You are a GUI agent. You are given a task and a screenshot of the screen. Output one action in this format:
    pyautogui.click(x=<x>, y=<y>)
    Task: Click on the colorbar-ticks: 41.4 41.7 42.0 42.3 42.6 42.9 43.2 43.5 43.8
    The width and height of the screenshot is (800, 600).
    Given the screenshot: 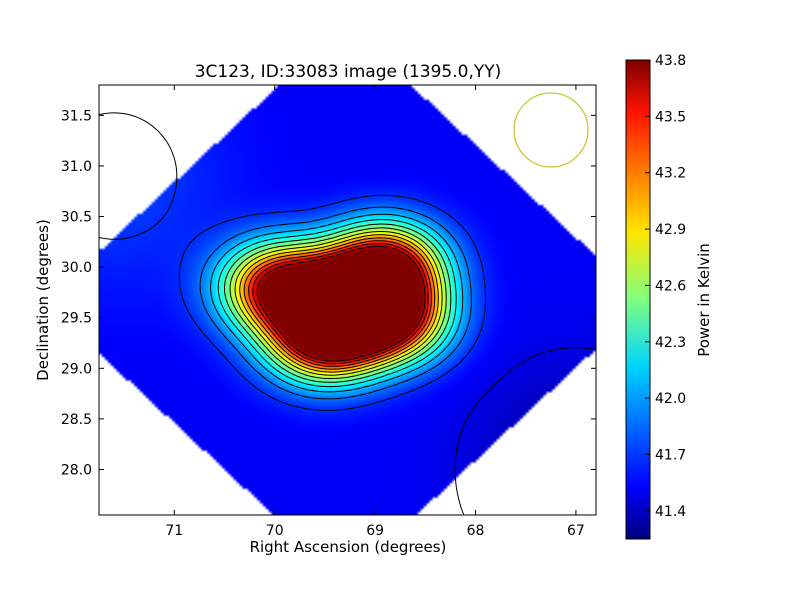 What is the action you would take?
    pyautogui.click(x=665, y=286)
    